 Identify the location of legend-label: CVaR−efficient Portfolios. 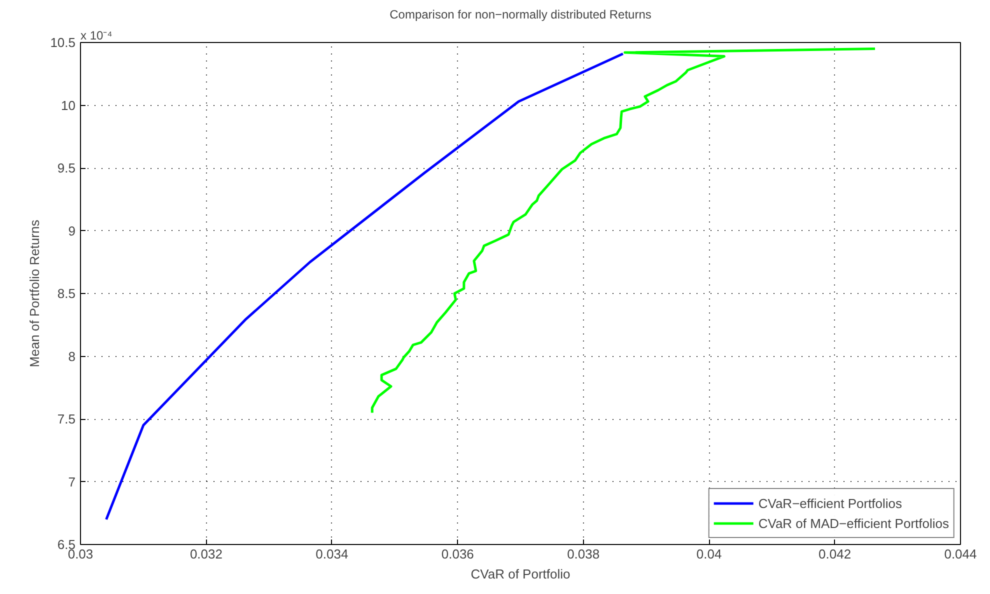
(830, 503).